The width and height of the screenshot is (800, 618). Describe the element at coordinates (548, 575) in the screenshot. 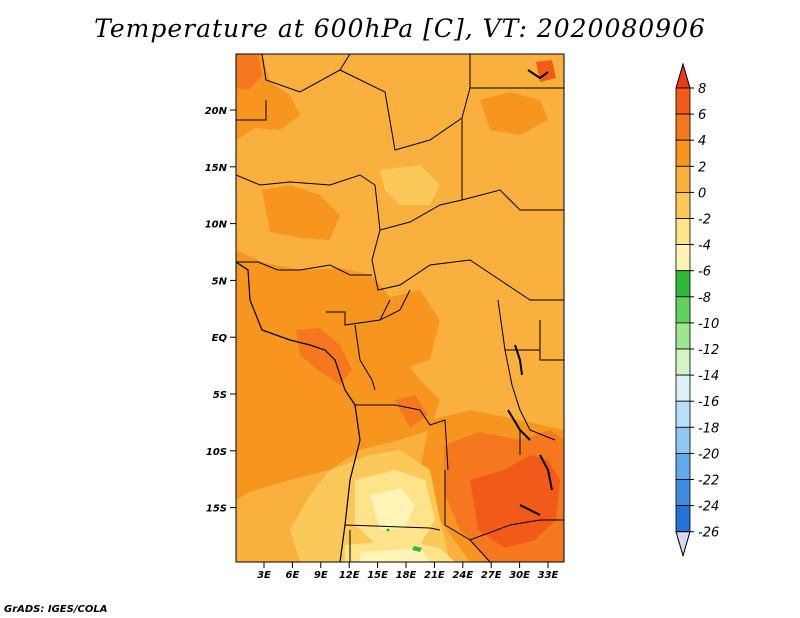

I see `x-tick-label: 33E` at that location.